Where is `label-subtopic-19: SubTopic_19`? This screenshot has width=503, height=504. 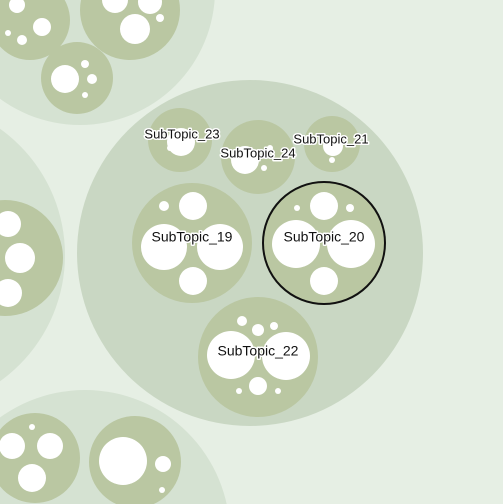
label-subtopic-19: SubTopic_19 is located at coordinates (192, 237).